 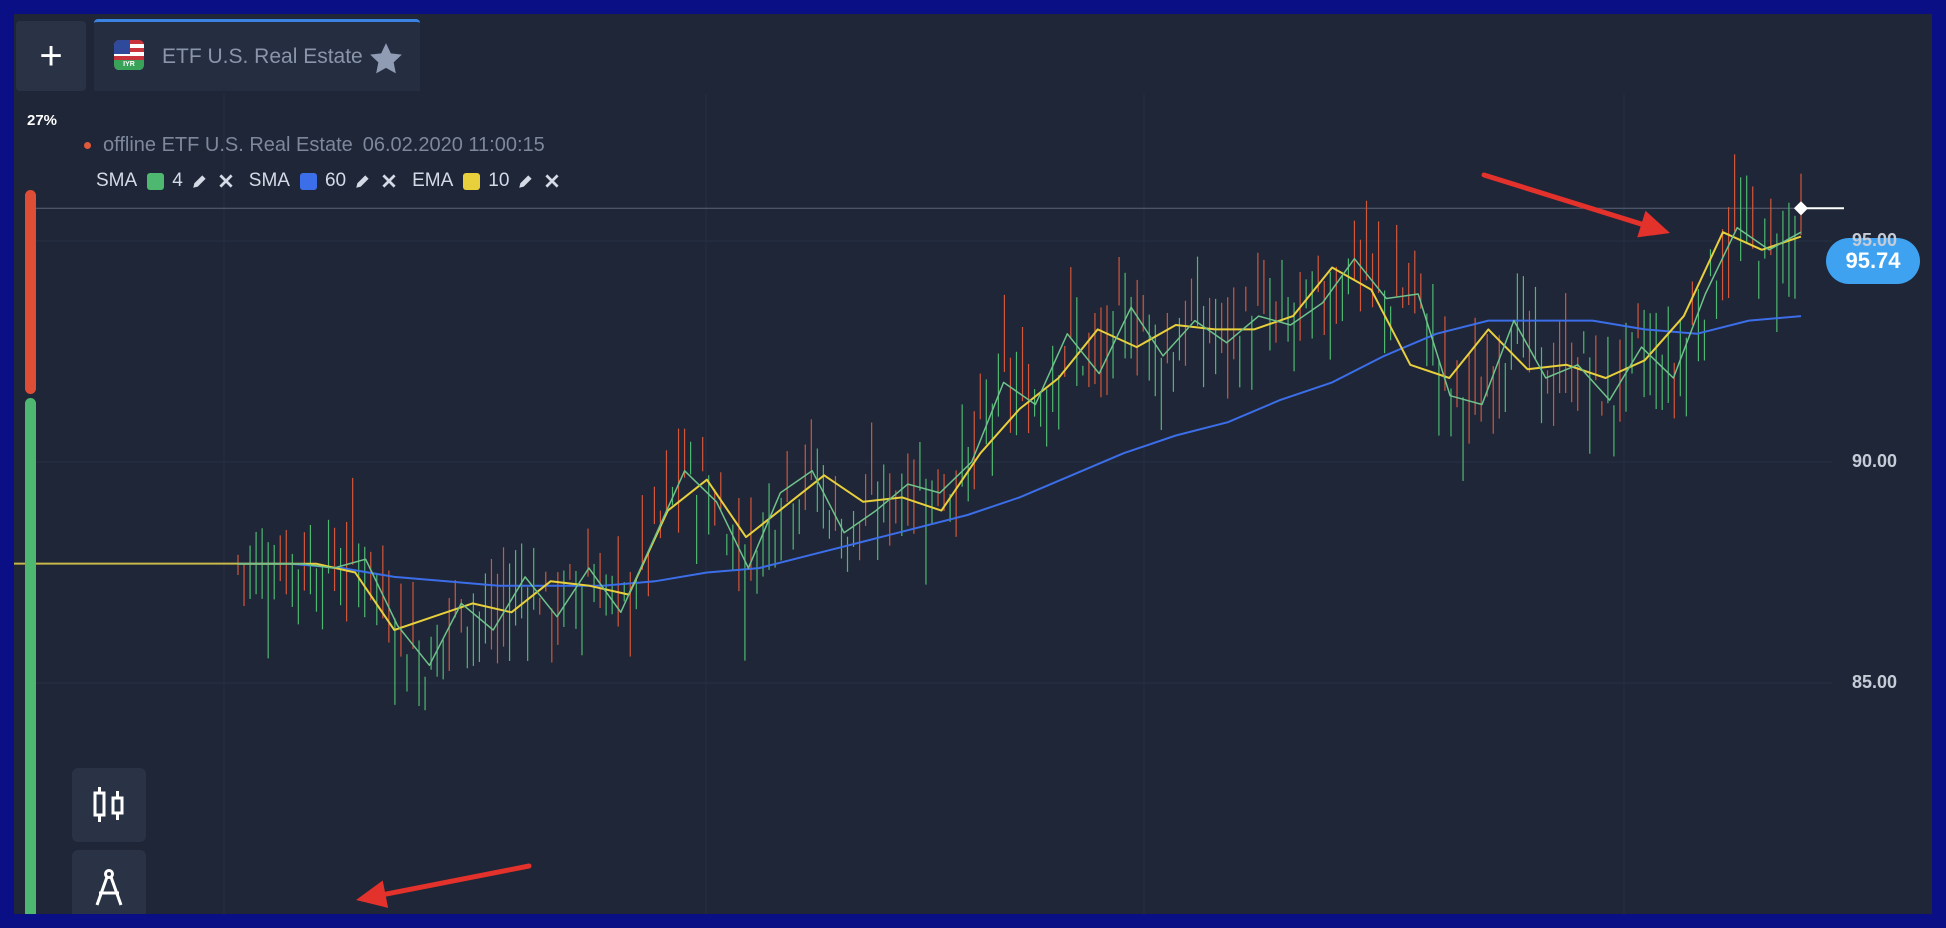 I want to click on status-asset: ETF U.S. Real Estate, so click(x=257, y=145).